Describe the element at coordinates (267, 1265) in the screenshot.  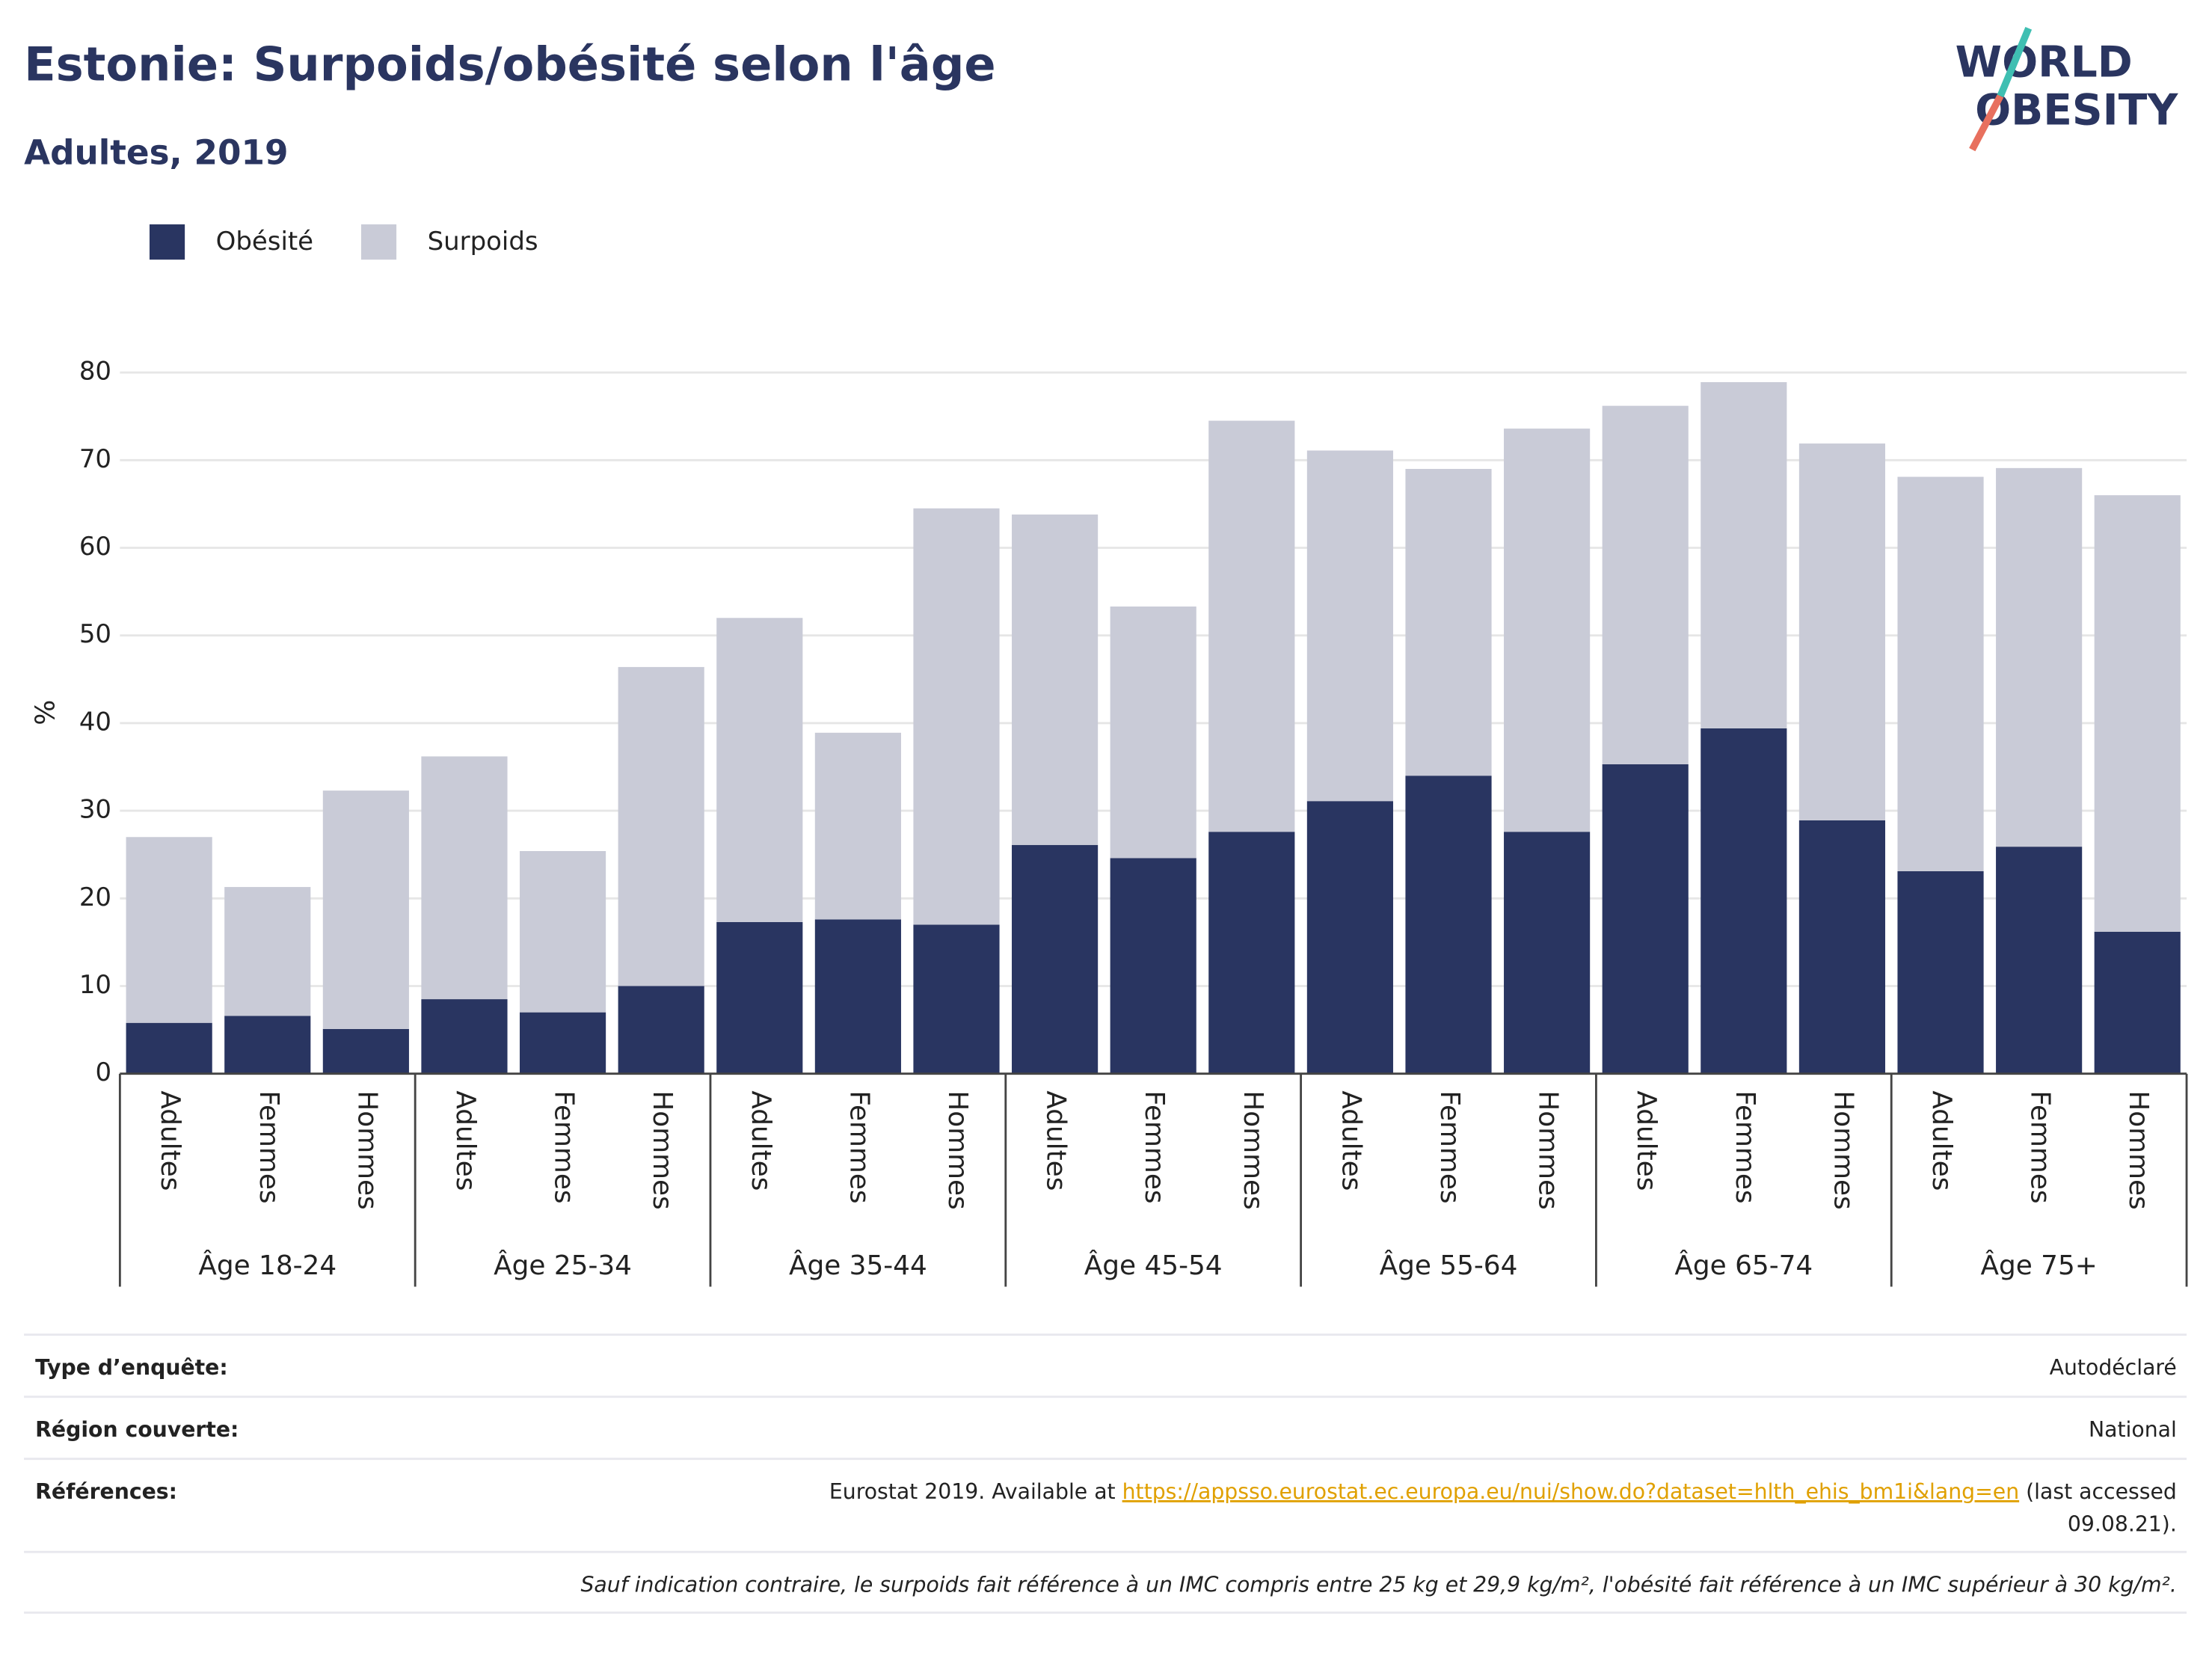
I see `group-label: Âge 18-24` at that location.